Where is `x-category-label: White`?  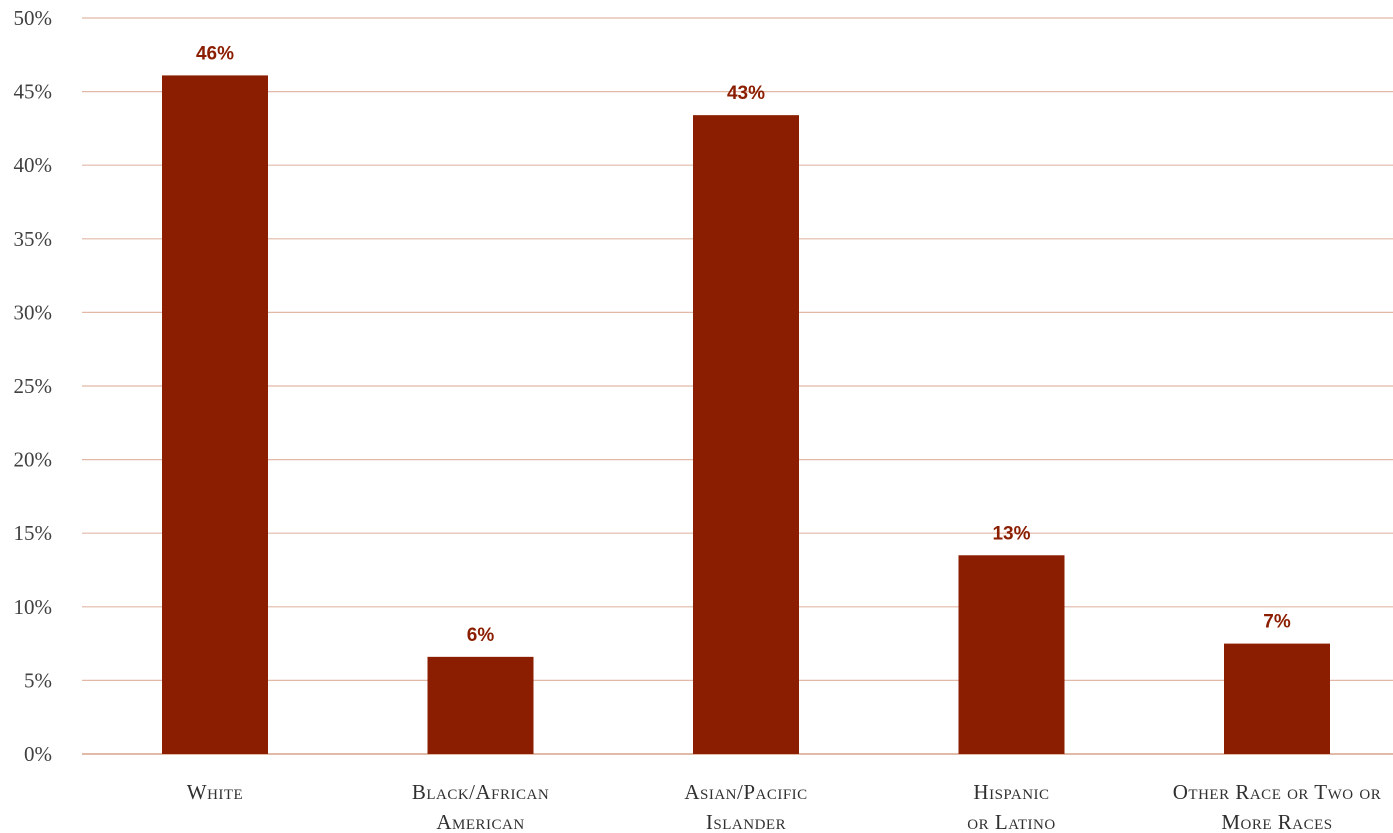 x-category-label: White is located at coordinates (215, 792).